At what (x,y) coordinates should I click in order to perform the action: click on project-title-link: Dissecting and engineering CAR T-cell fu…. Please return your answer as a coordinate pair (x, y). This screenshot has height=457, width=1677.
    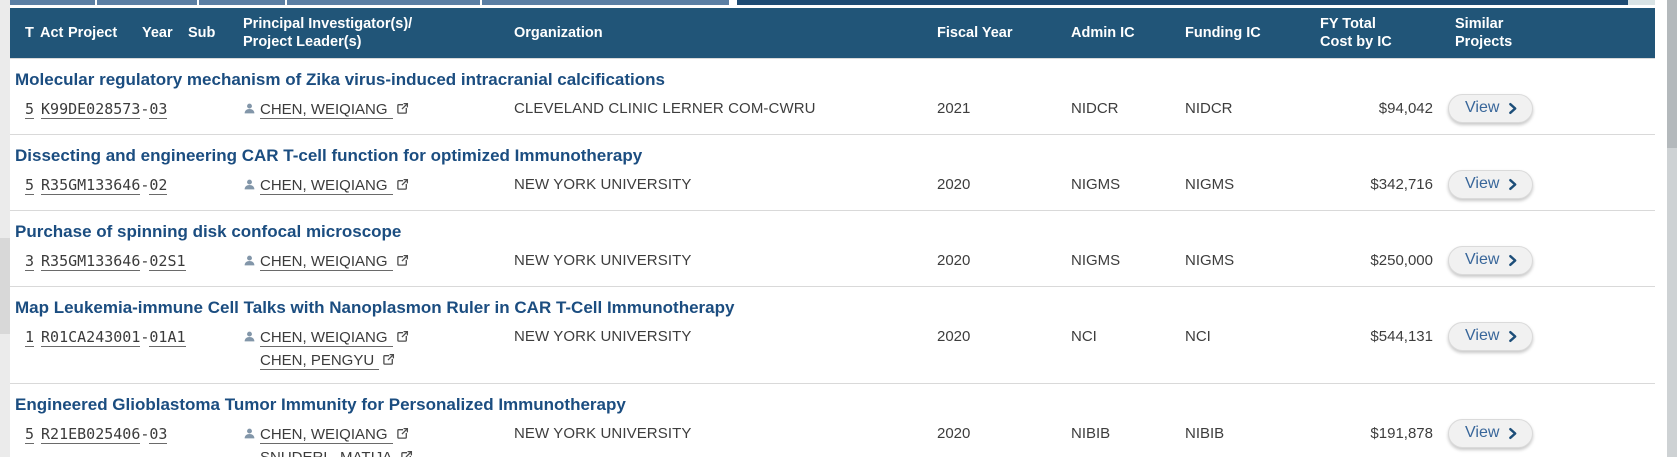
    Looking at the image, I should click on (329, 155).